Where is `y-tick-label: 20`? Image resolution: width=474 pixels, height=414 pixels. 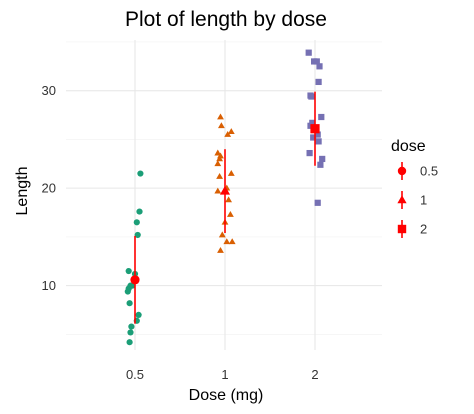
y-tick-label: 20 is located at coordinates (49, 188).